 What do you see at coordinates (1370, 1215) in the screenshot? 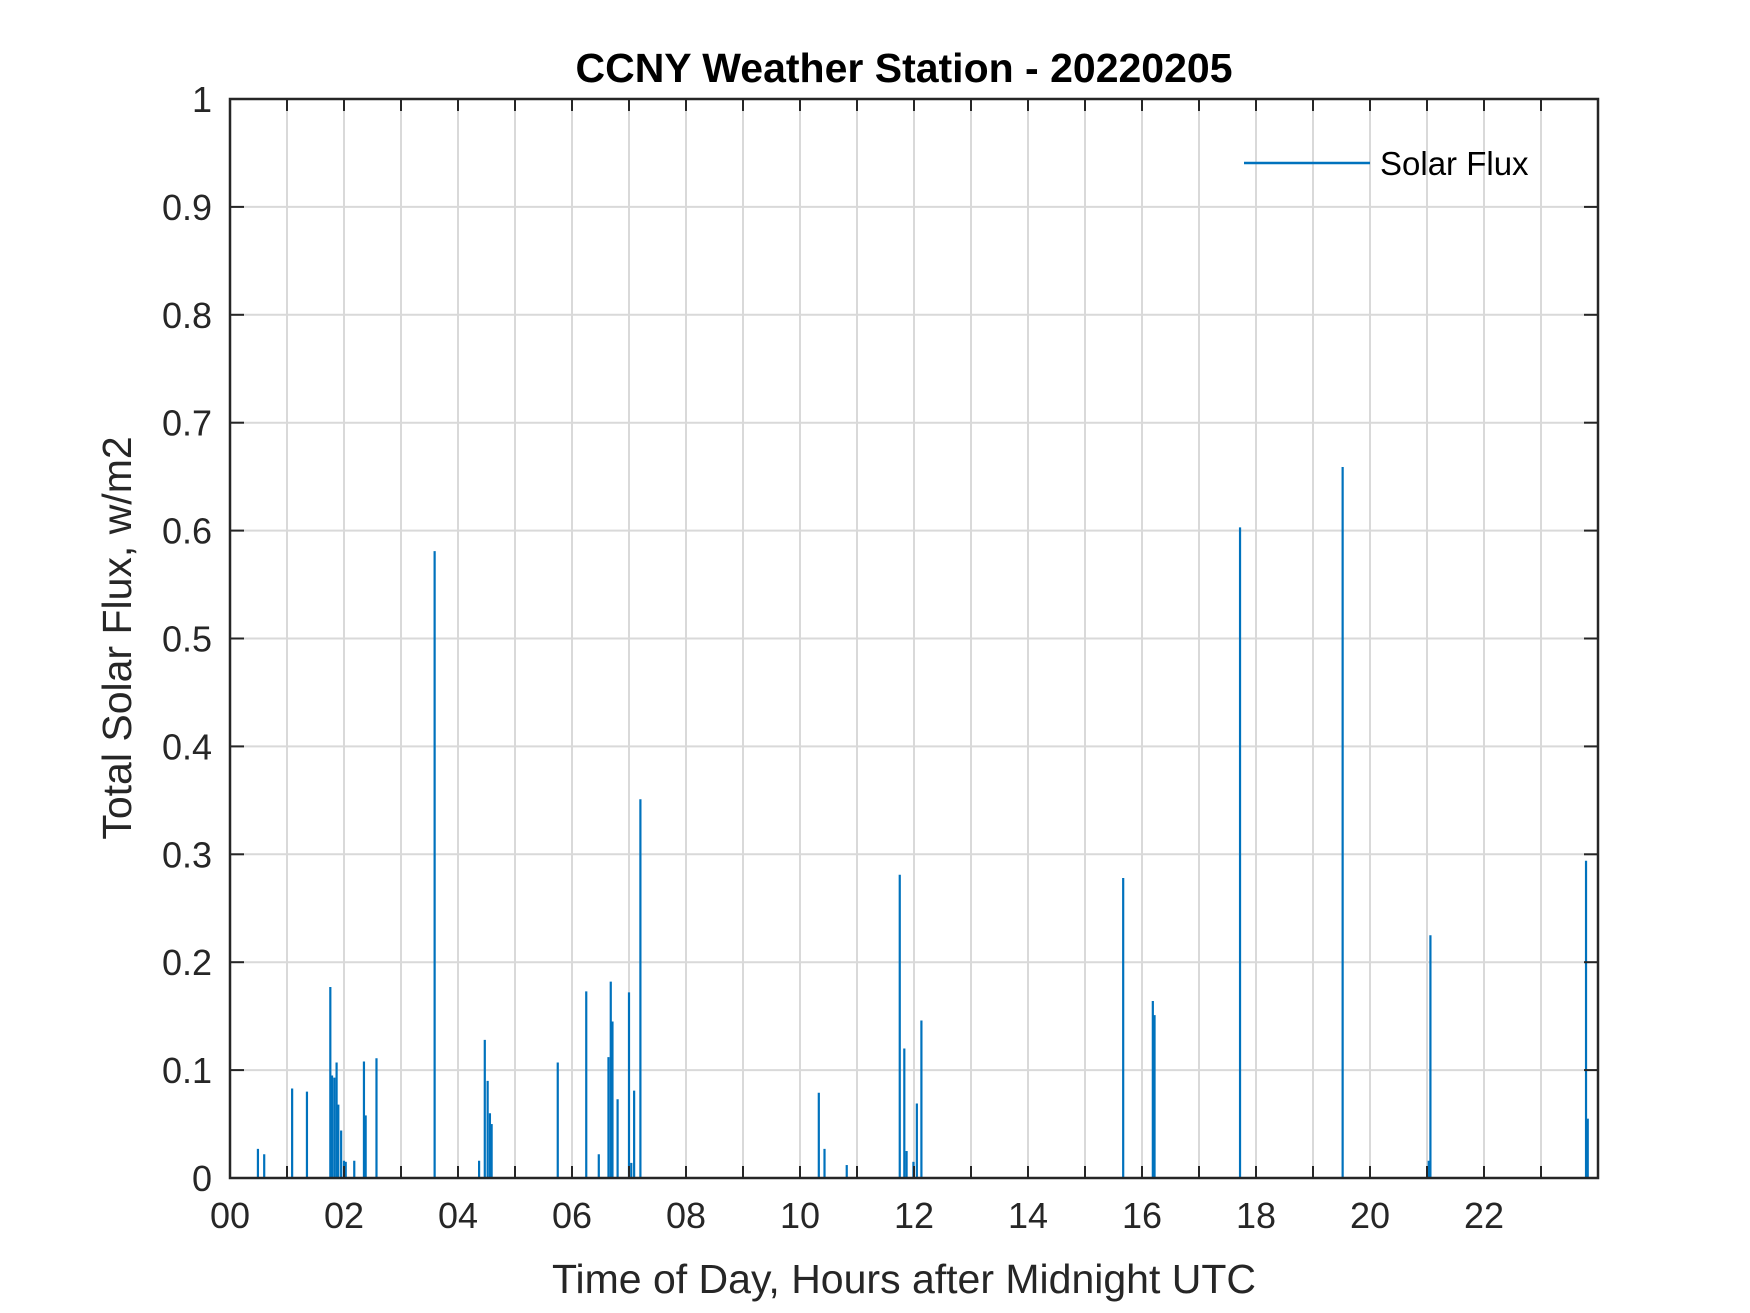
I see `x-tick-label: 20` at bounding box center [1370, 1215].